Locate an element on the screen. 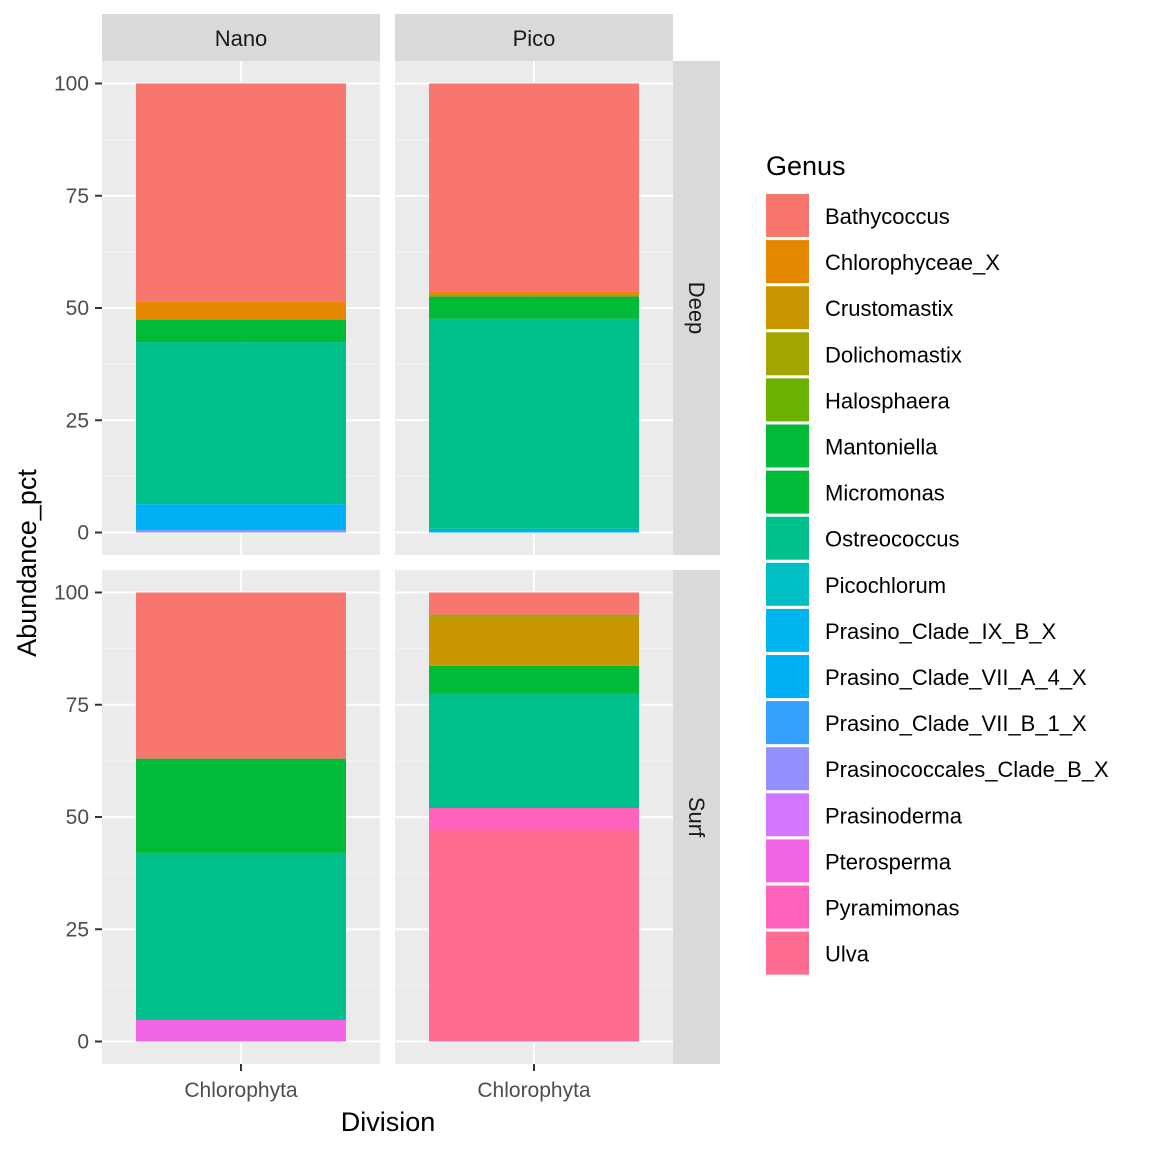 The height and width of the screenshot is (1152, 1152). bar-segment-pterosperma is located at coordinates (241, 1030).